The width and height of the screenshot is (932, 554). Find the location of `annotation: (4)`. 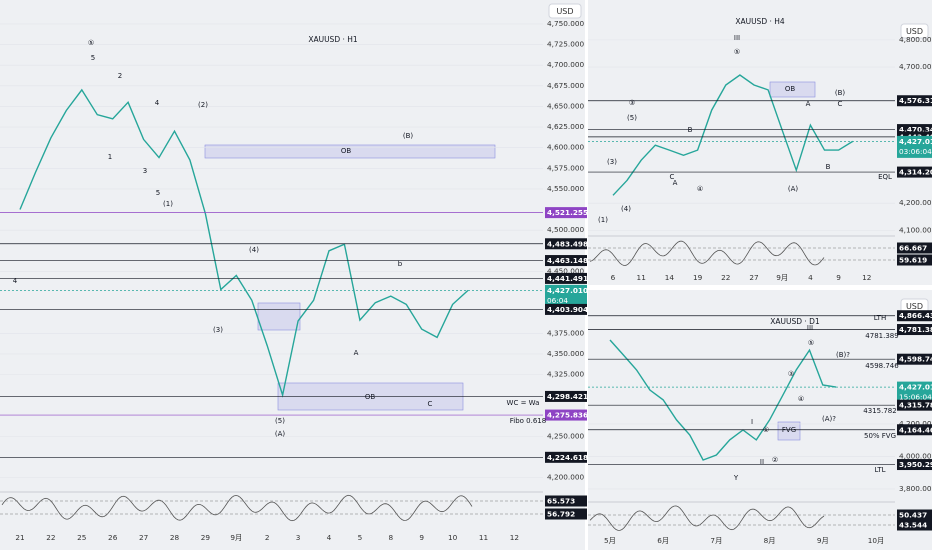

annotation: (4) is located at coordinates (626, 209).